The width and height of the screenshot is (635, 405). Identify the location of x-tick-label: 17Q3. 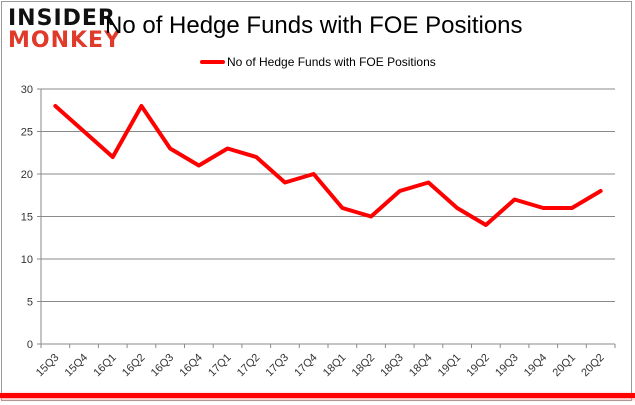
(278, 366).